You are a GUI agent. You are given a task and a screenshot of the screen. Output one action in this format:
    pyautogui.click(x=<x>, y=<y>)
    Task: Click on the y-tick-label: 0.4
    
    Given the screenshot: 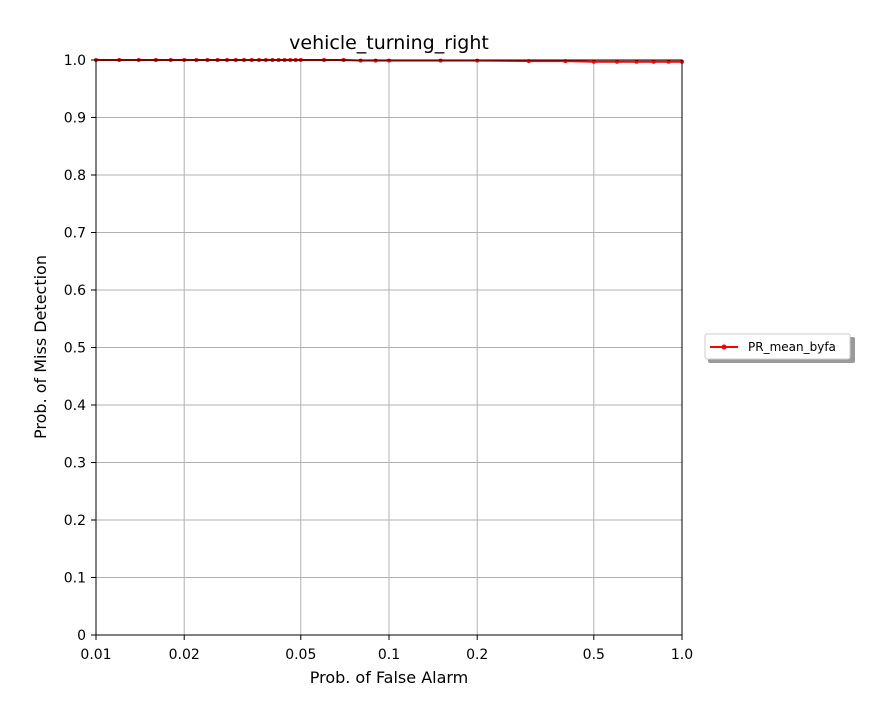 What is the action you would take?
    pyautogui.click(x=75, y=406)
    